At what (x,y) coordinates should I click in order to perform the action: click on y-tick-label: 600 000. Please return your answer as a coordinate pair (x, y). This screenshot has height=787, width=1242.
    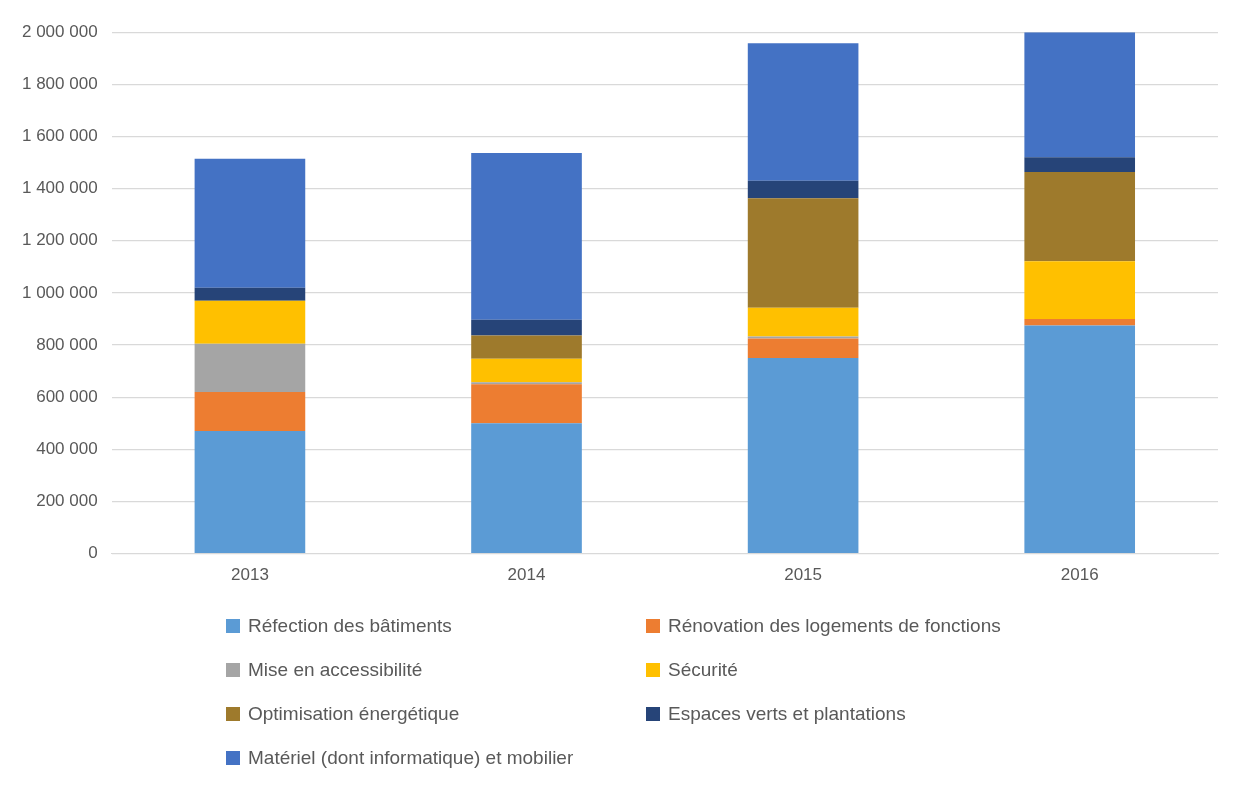
    Looking at the image, I should click on (67, 396).